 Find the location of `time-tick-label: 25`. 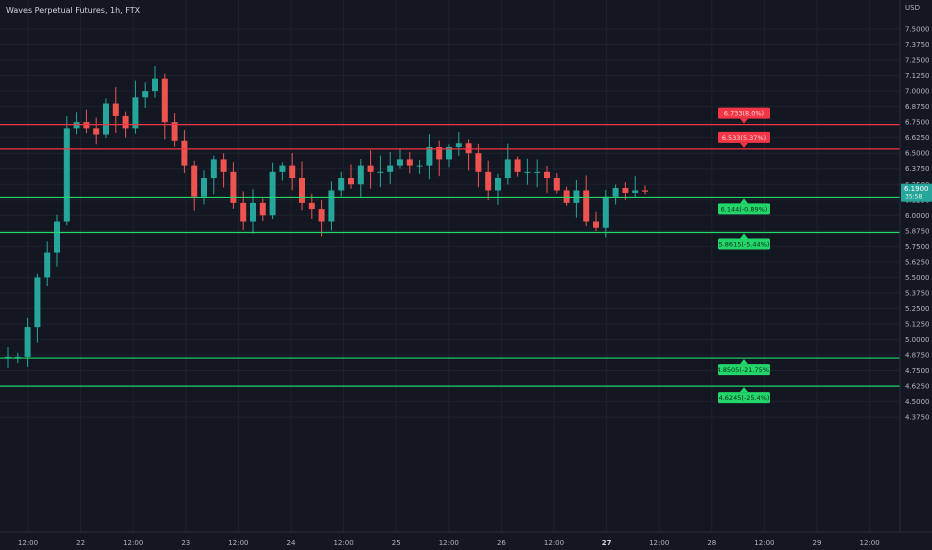

time-tick-label: 25 is located at coordinates (396, 543).